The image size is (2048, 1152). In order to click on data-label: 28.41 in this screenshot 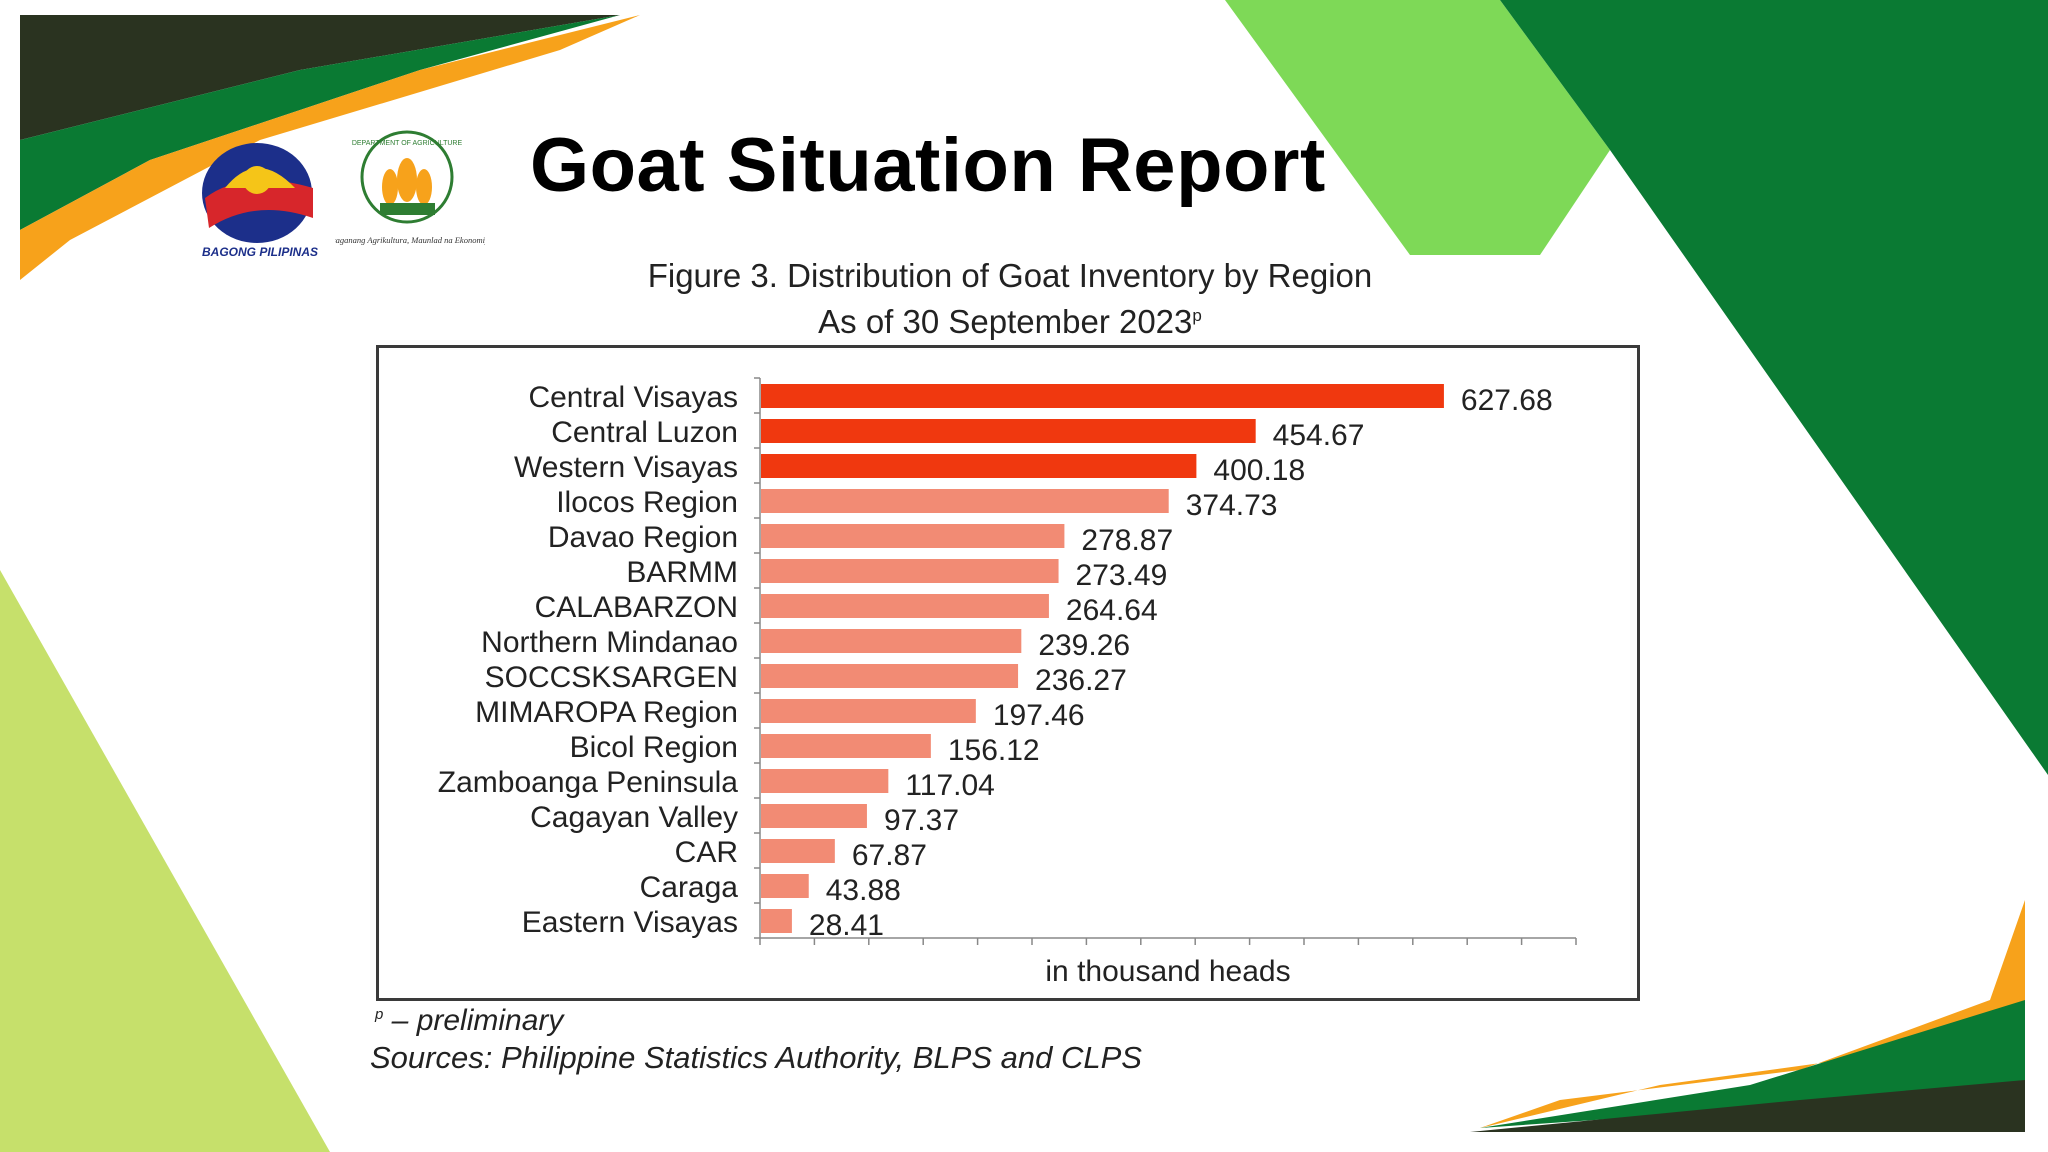, I will do `click(846, 925)`.